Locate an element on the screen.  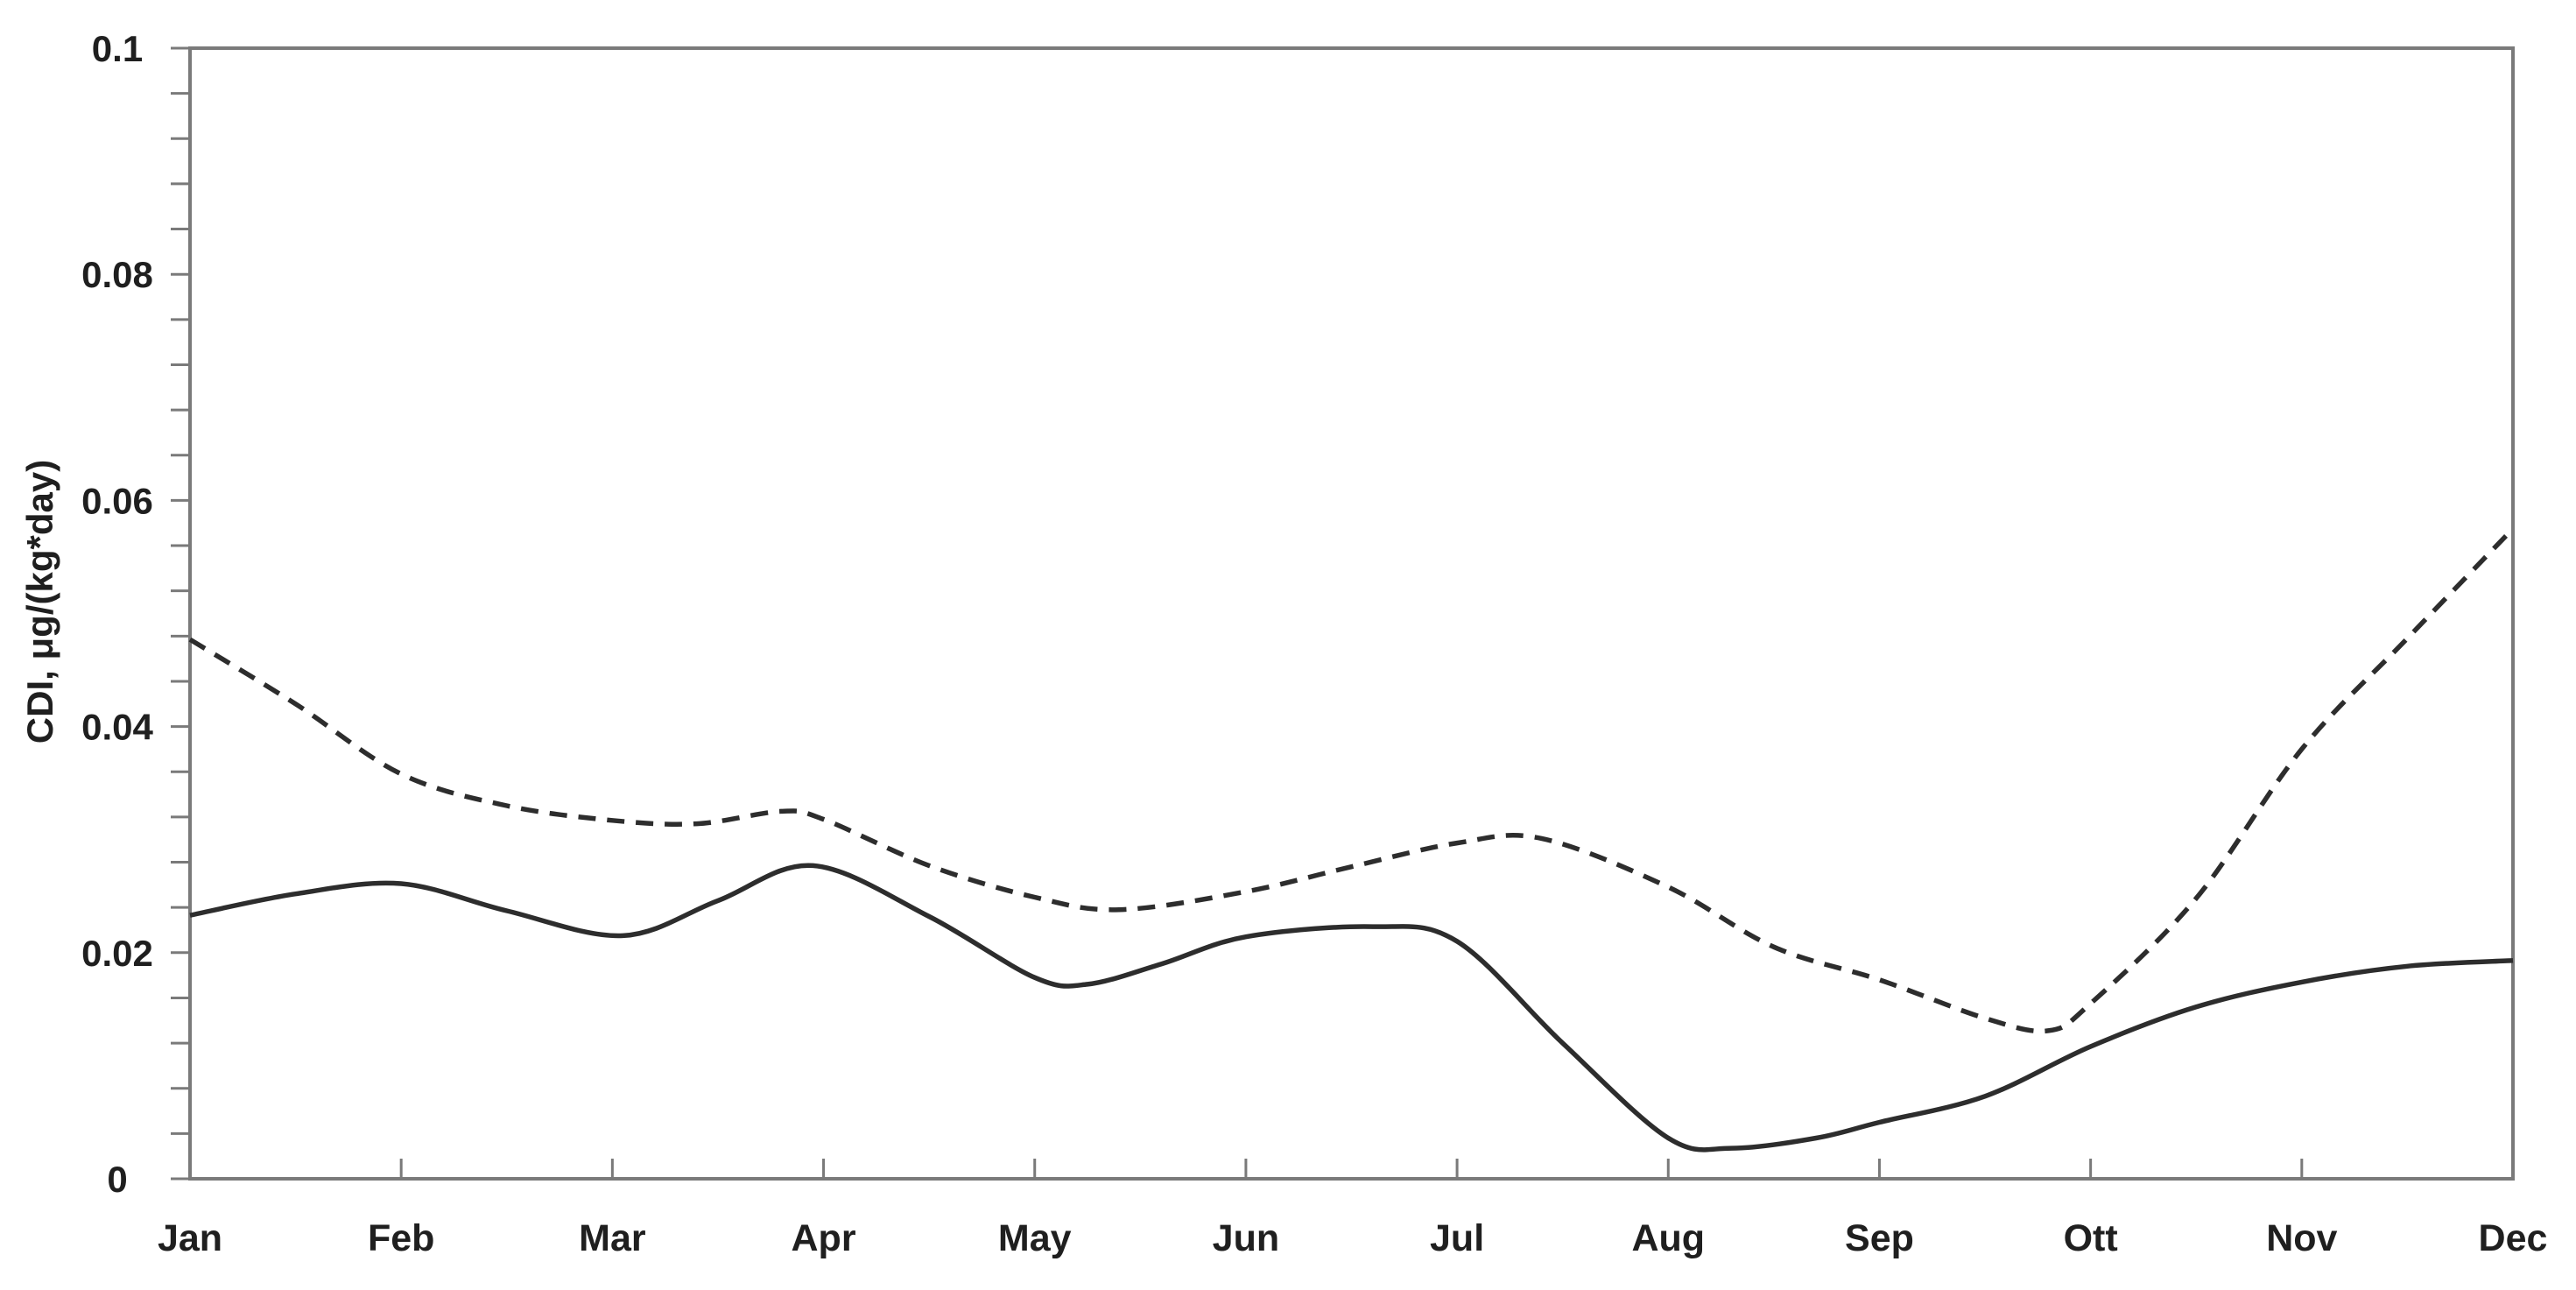
x-tick-label: Sep is located at coordinates (1879, 1238).